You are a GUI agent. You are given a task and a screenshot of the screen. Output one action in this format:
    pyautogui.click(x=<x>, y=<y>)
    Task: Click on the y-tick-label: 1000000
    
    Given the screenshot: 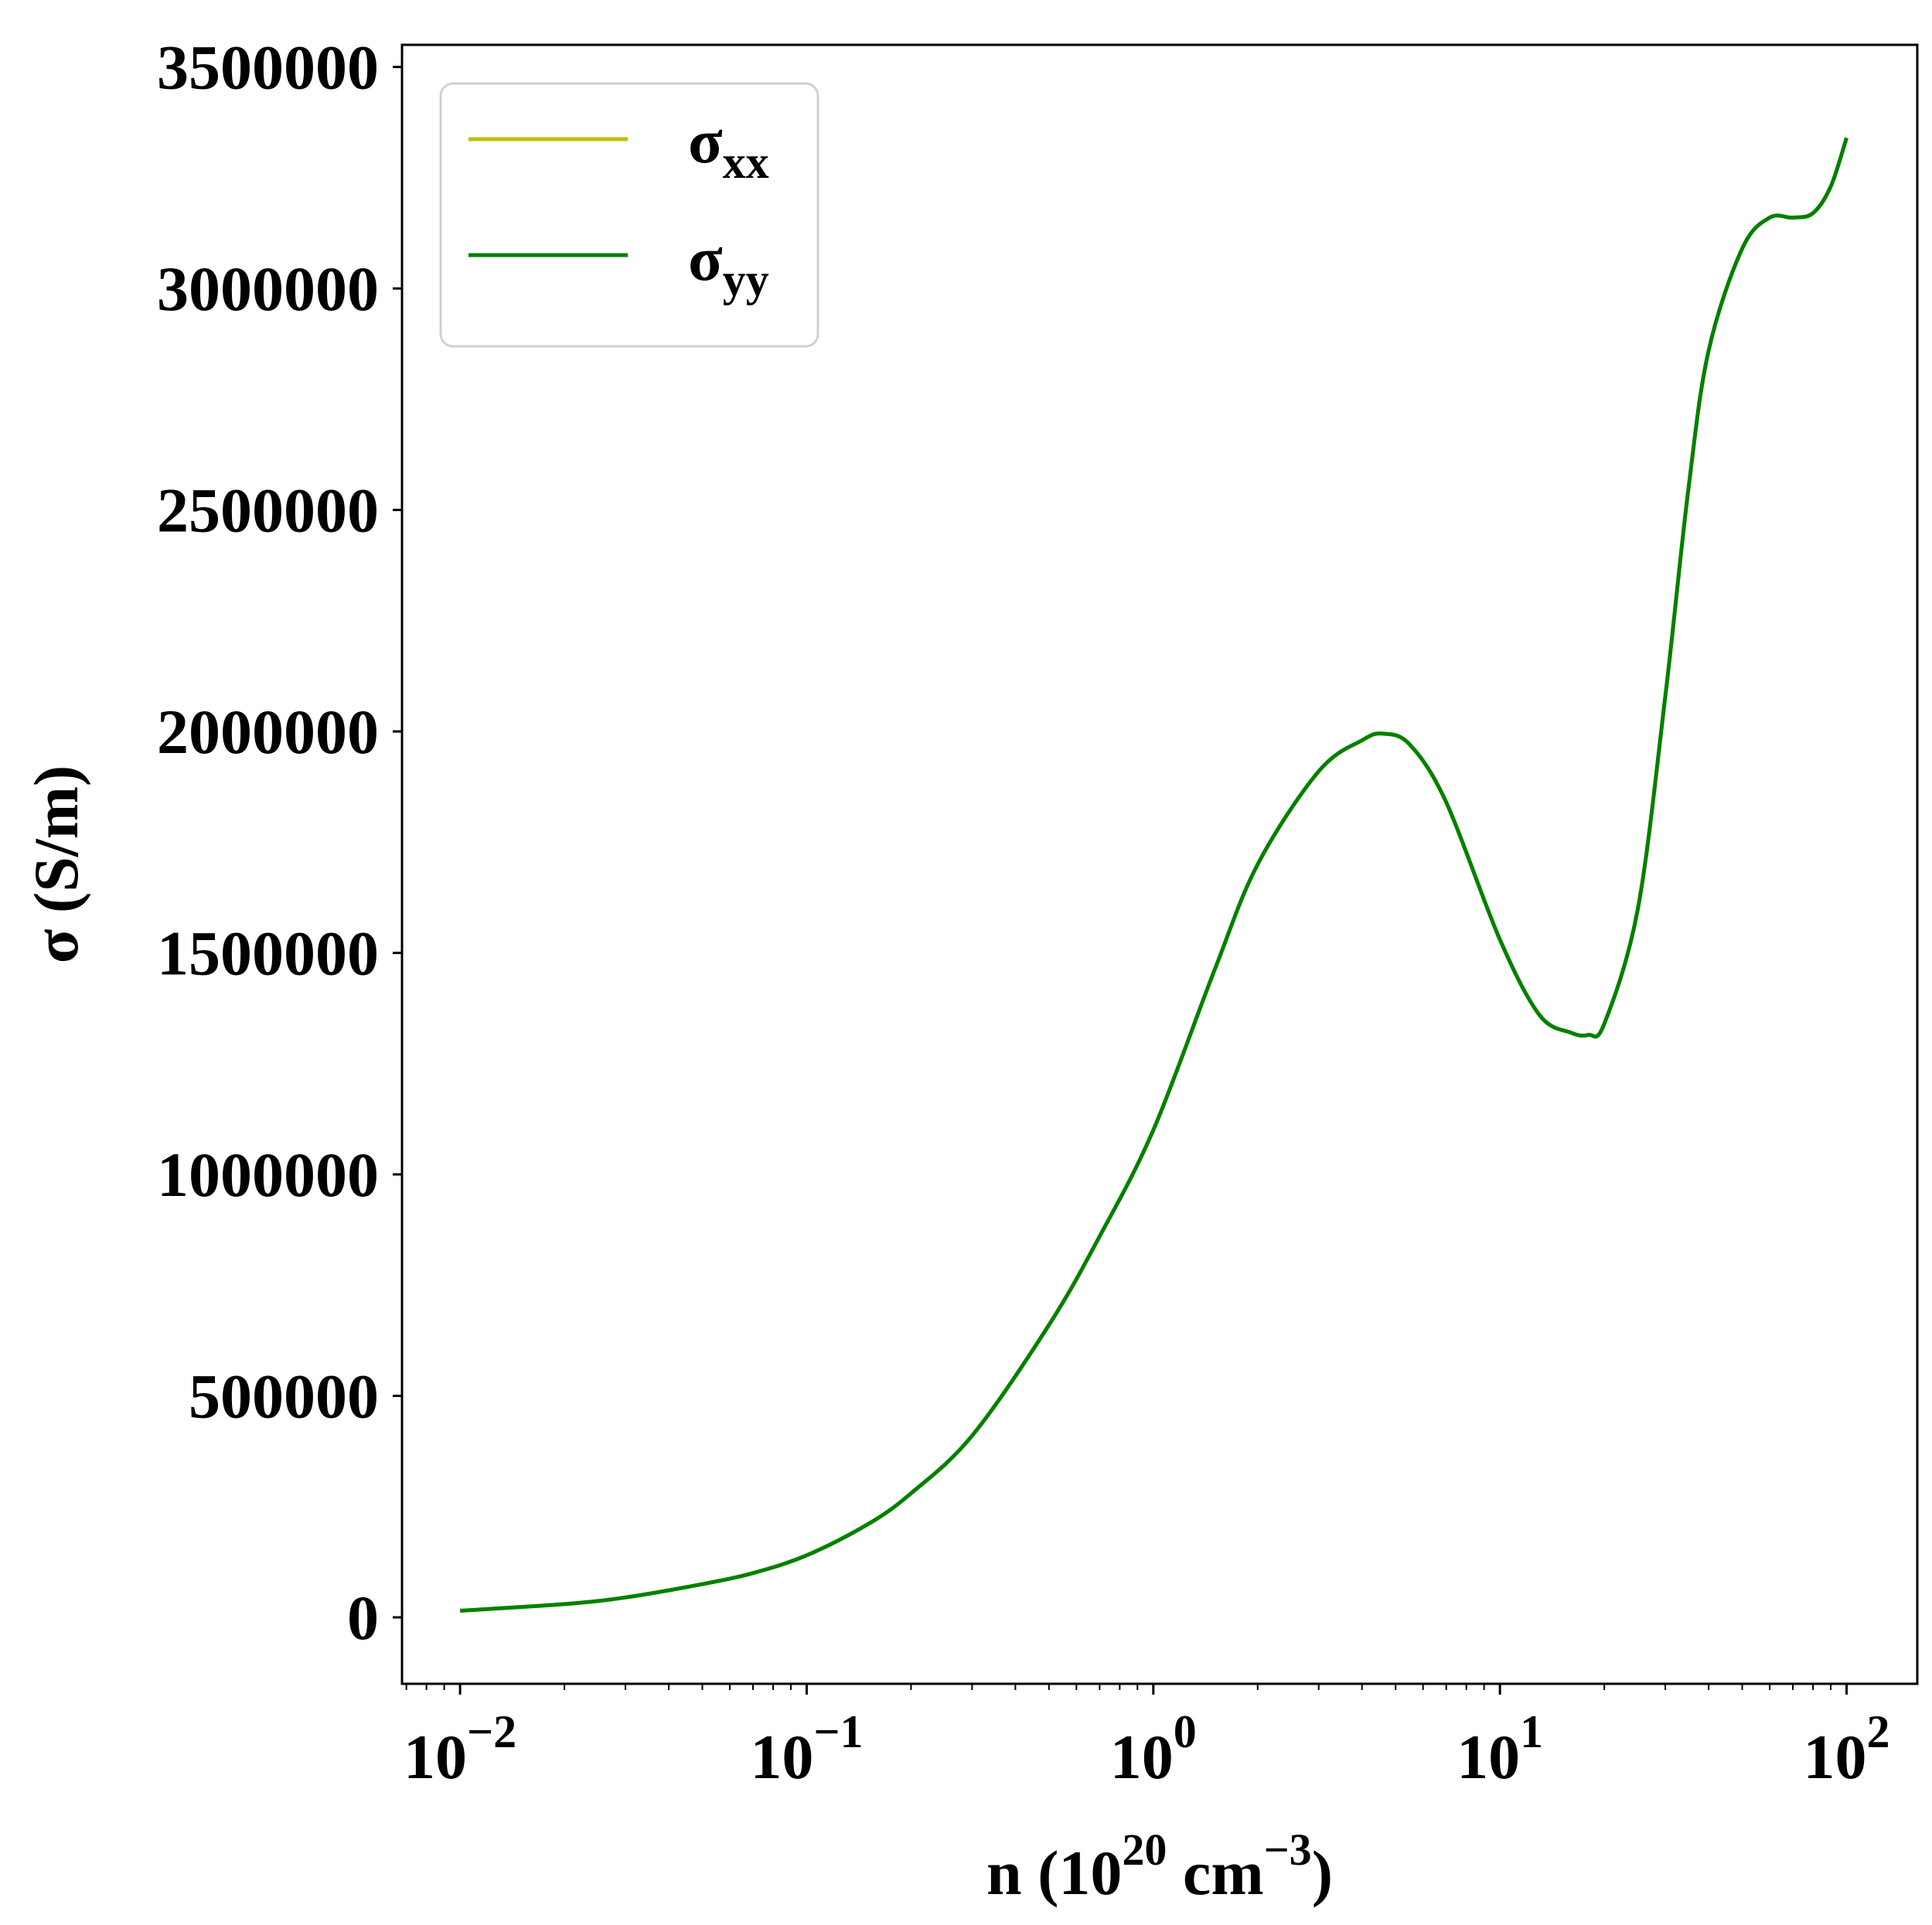 What is the action you would take?
    pyautogui.click(x=268, y=1175)
    